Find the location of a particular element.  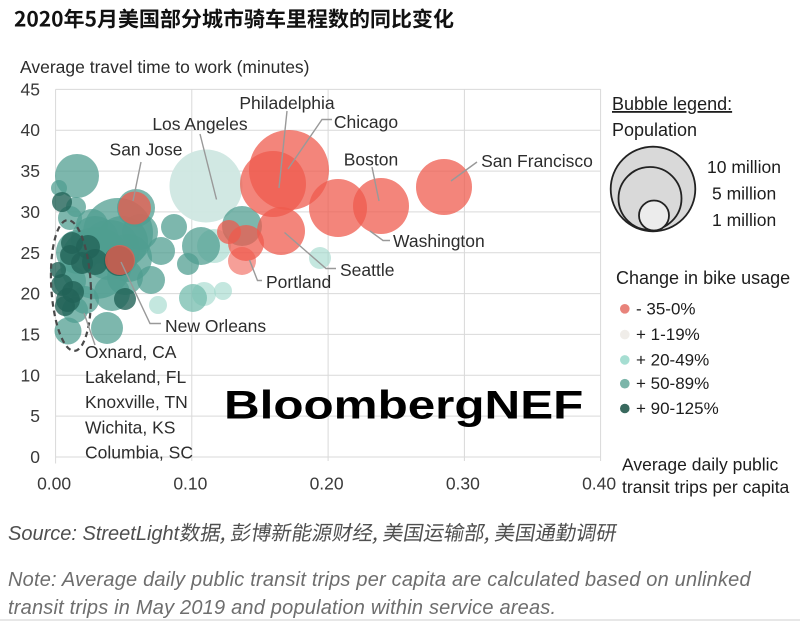

svg-text: Boston is located at coordinates (371, 160).